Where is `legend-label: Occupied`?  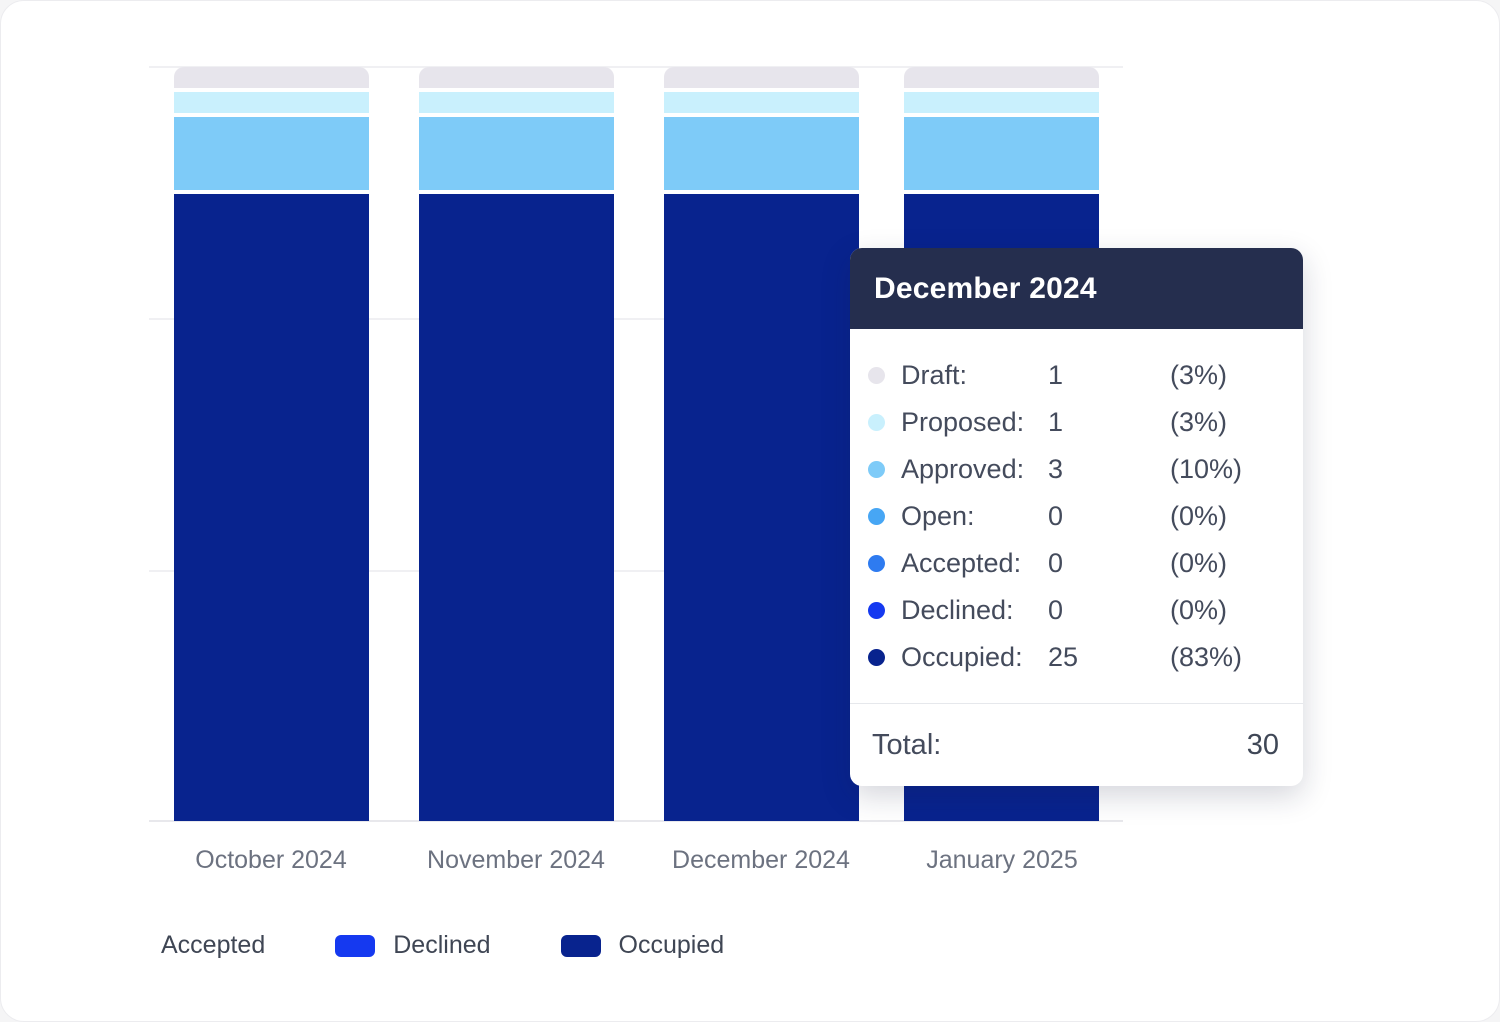 legend-label: Occupied is located at coordinates (671, 945).